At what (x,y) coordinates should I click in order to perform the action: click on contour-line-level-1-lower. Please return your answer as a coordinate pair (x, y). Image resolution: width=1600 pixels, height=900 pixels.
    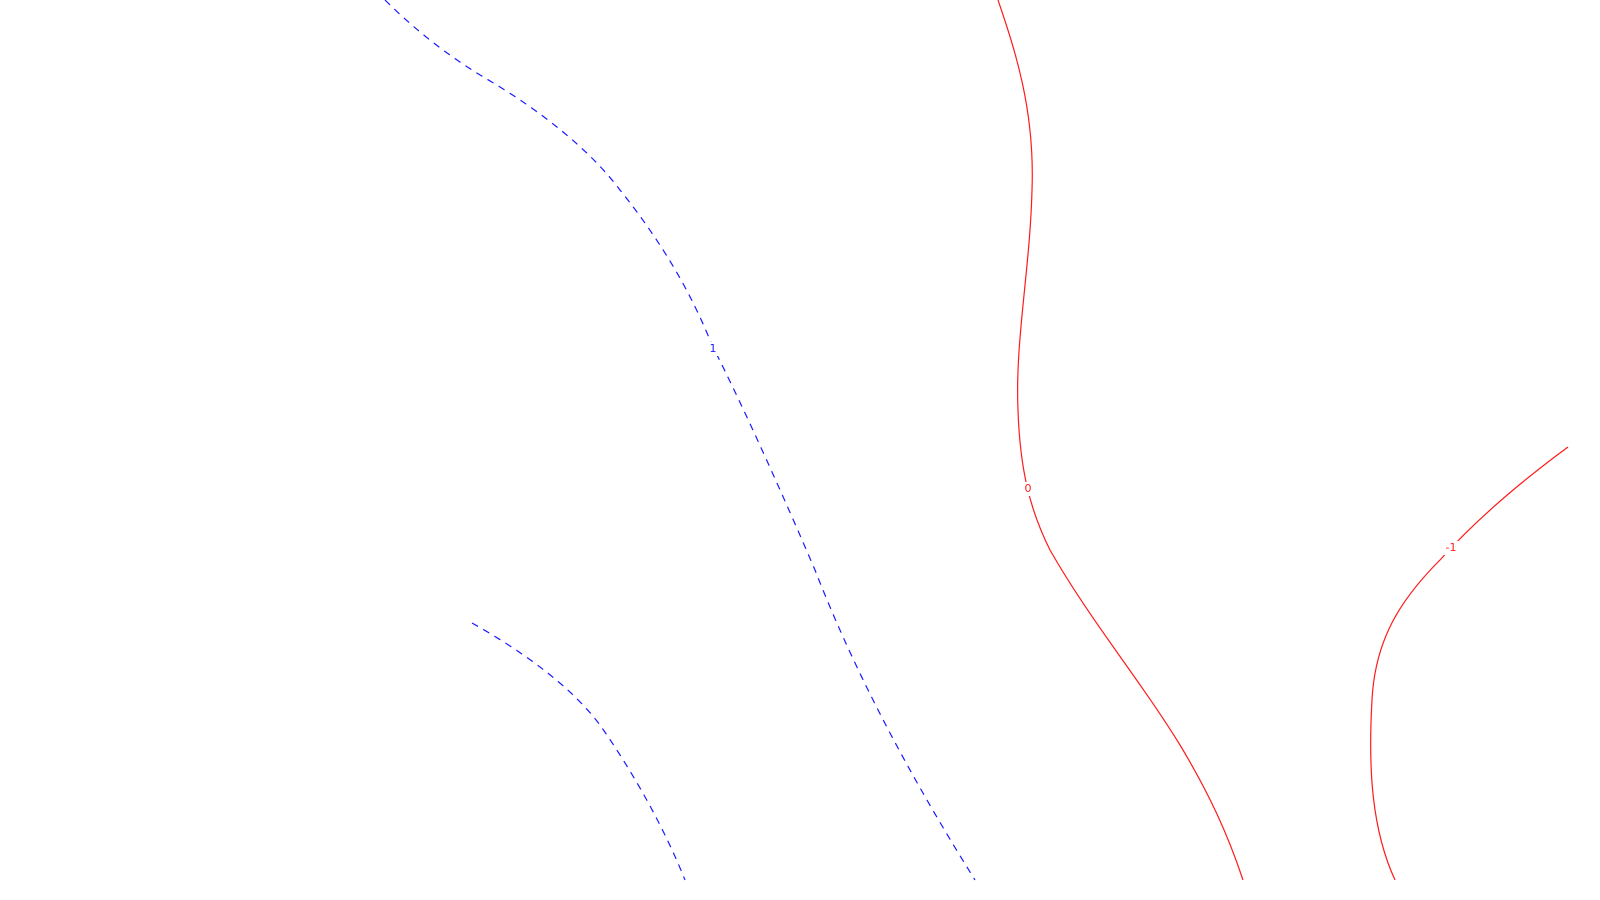
    Looking at the image, I should click on (578, 751).